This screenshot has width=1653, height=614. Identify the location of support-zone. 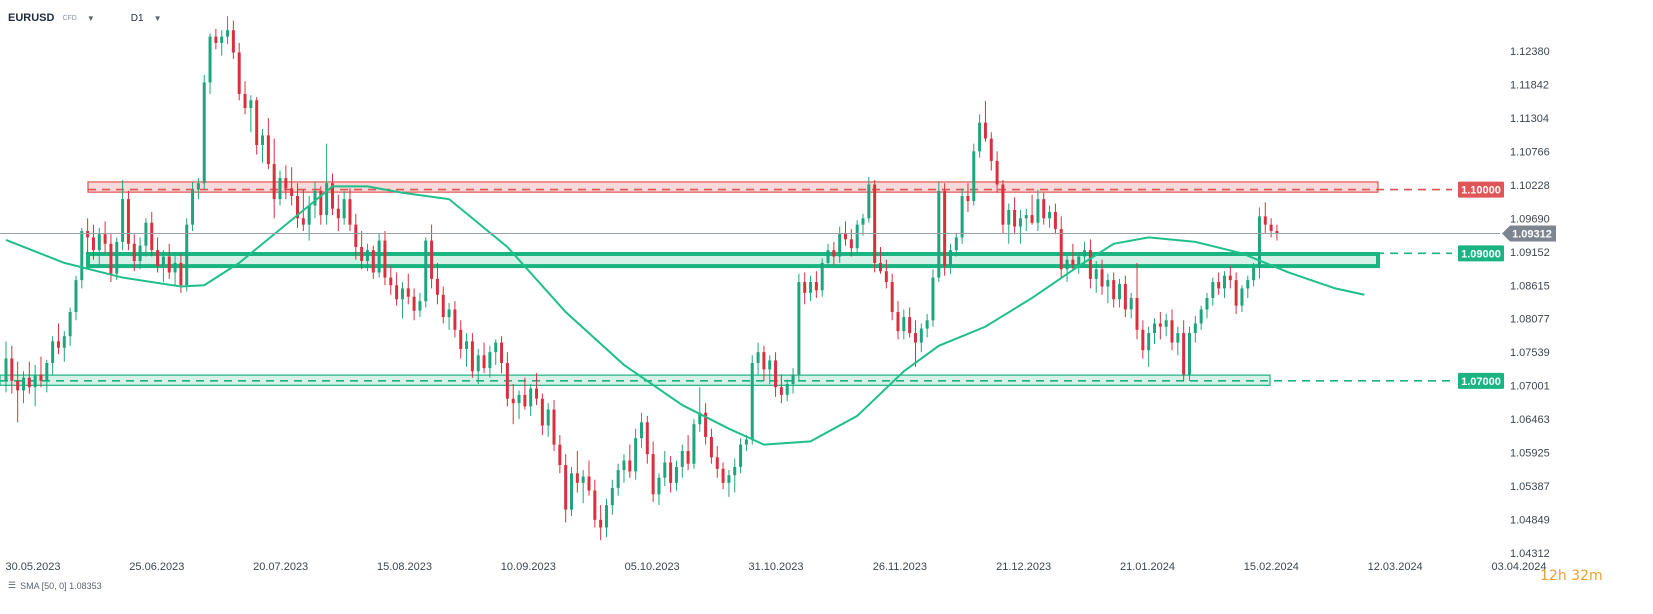
(733, 260).